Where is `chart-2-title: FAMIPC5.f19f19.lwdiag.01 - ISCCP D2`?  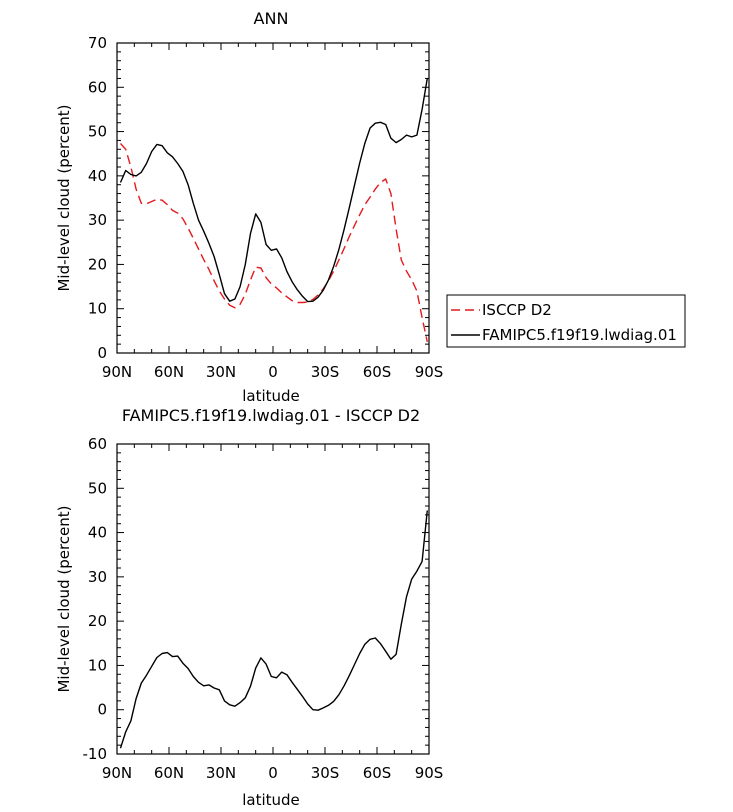 chart-2-title: FAMIPC5.f19f19.lwdiag.01 - ISCCP D2 is located at coordinates (271, 415).